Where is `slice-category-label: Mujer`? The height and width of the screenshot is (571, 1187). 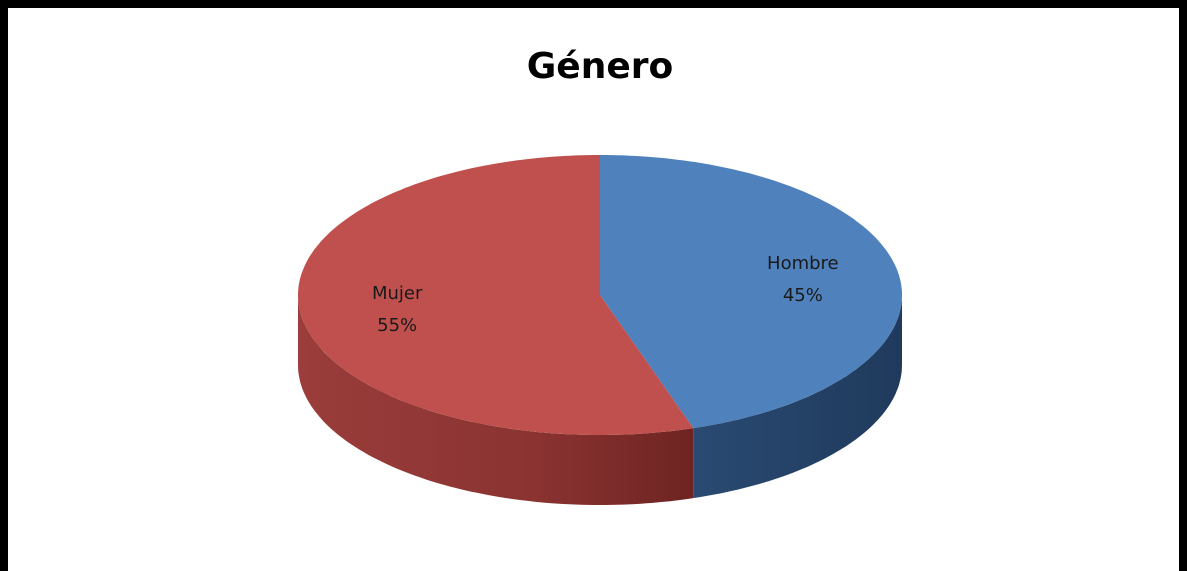
slice-category-label: Mujer is located at coordinates (397, 293).